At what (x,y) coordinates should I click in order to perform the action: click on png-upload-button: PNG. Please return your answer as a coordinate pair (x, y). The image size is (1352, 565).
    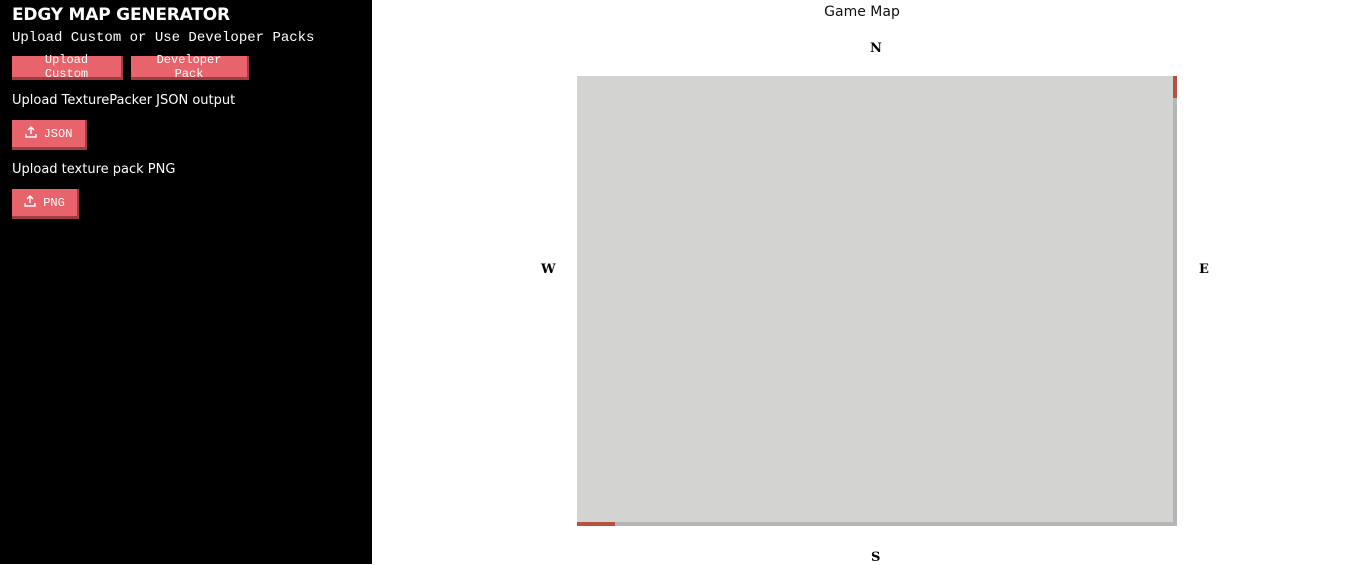
    Looking at the image, I should click on (45, 204).